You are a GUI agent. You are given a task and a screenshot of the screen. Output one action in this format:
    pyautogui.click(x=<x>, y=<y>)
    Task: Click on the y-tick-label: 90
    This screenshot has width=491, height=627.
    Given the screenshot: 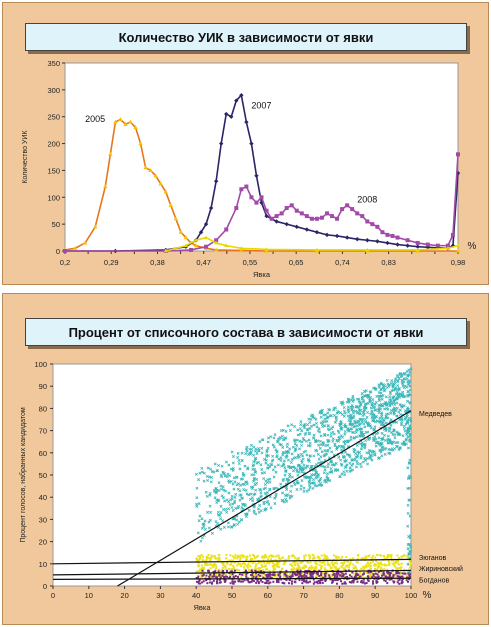 What is the action you would take?
    pyautogui.click(x=43, y=386)
    